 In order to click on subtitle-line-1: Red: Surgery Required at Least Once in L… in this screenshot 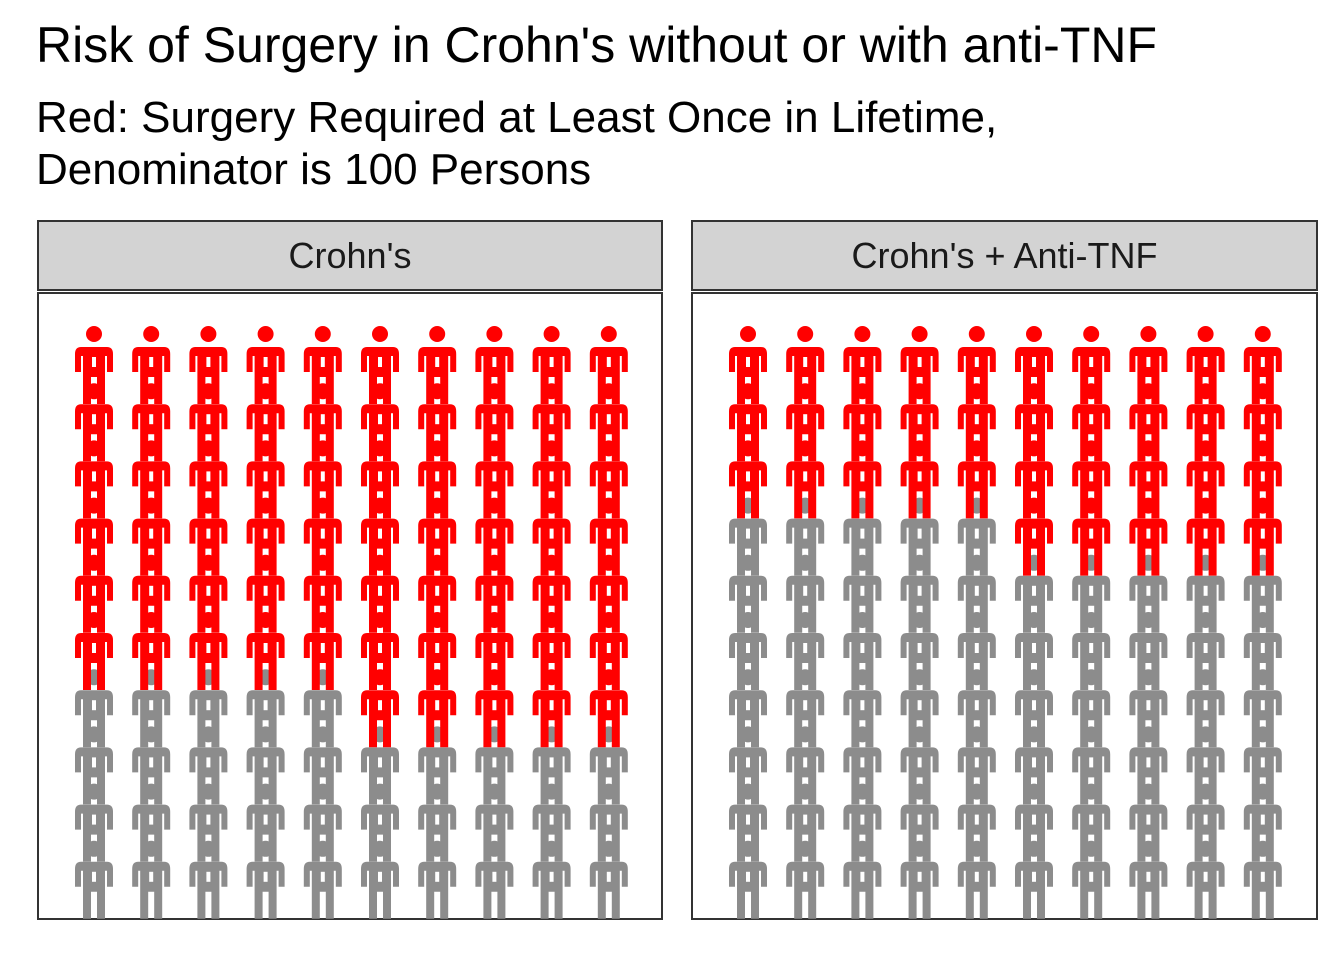, I will do `click(517, 117)`.